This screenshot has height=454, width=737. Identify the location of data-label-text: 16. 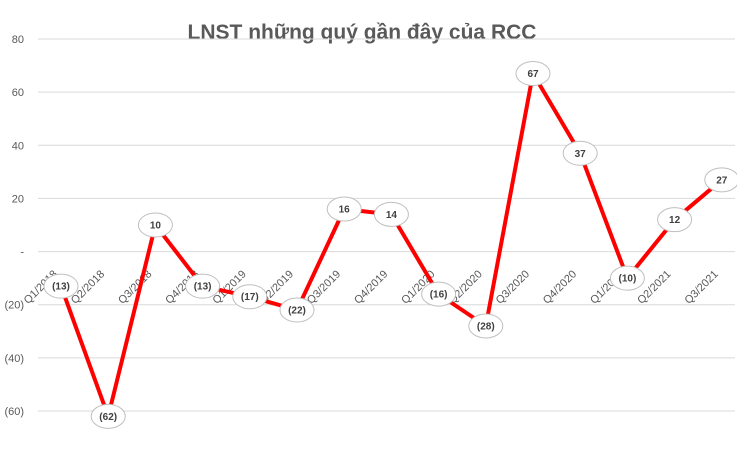
(345, 210).